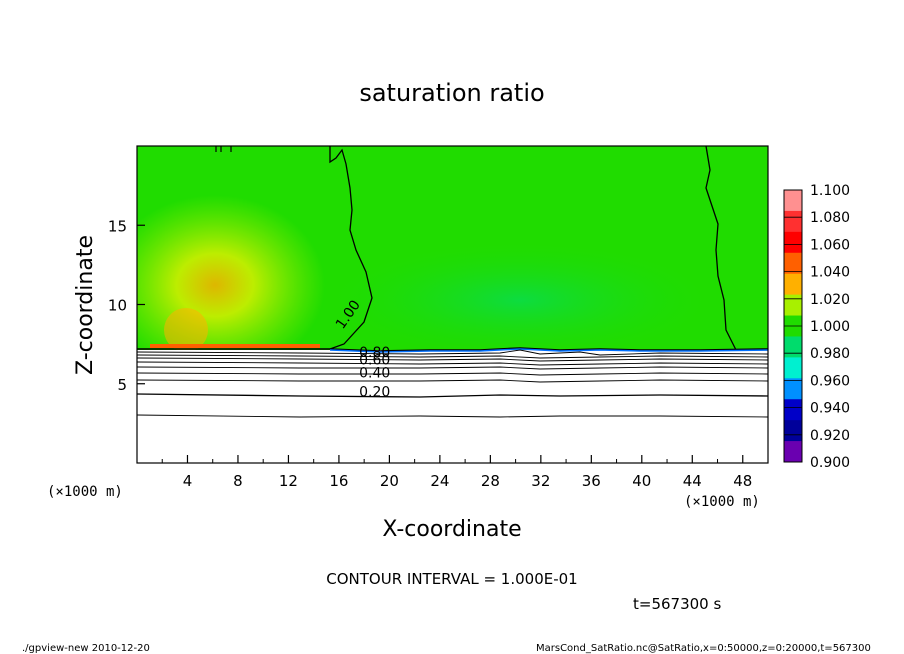  Describe the element at coordinates (85, 305) in the screenshot. I see `y-axis-label: Z-coordinate` at that location.